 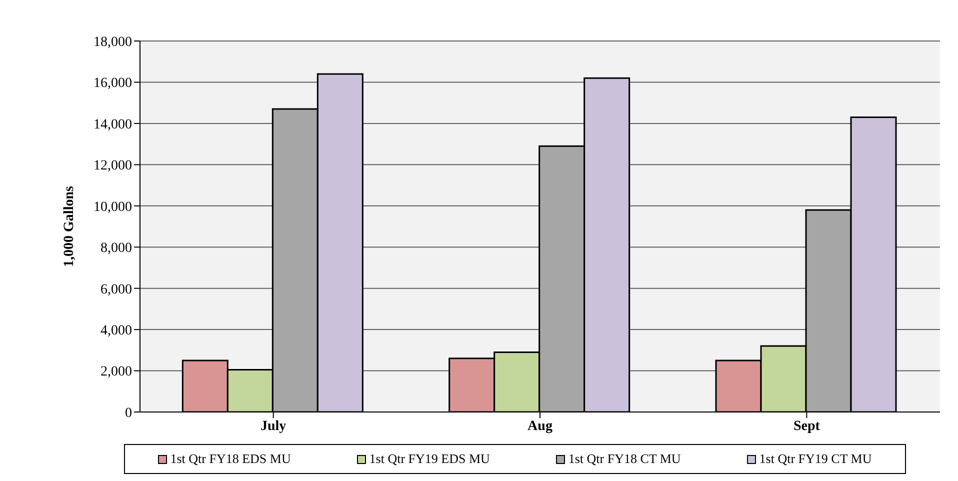 What do you see at coordinates (69, 226) in the screenshot?
I see `y-axis-title: 1,000 Gallons` at bounding box center [69, 226].